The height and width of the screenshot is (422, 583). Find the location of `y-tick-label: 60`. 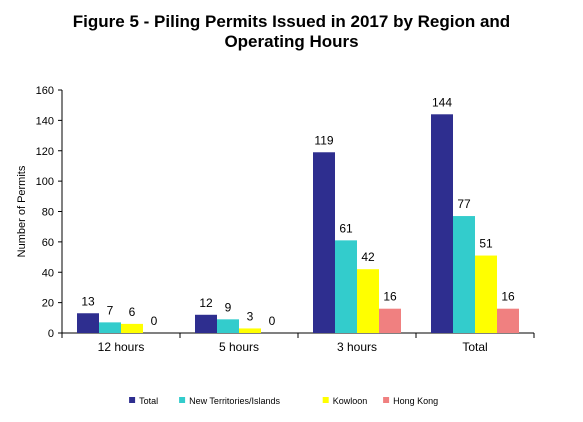

y-tick-label: 60 is located at coordinates (48, 243).